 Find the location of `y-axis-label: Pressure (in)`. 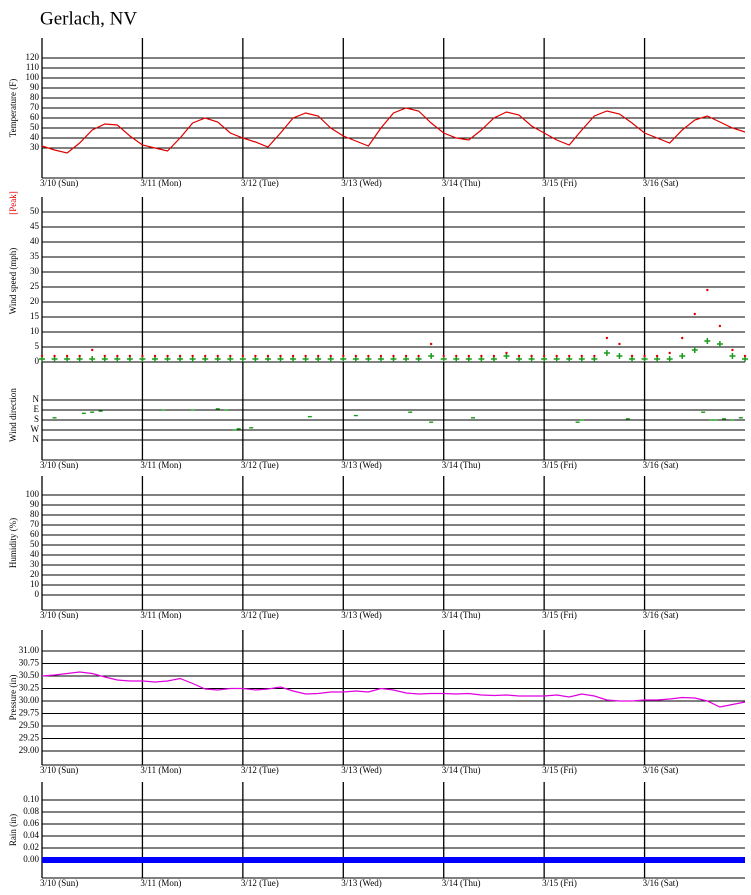

y-axis-label: Pressure (in) is located at coordinates (13, 698).